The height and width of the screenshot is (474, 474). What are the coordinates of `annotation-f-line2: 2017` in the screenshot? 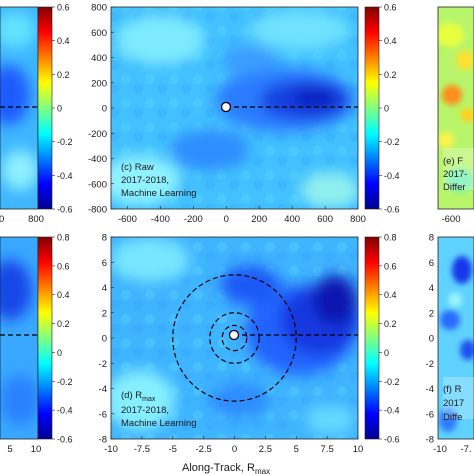 It's located at (453, 403).